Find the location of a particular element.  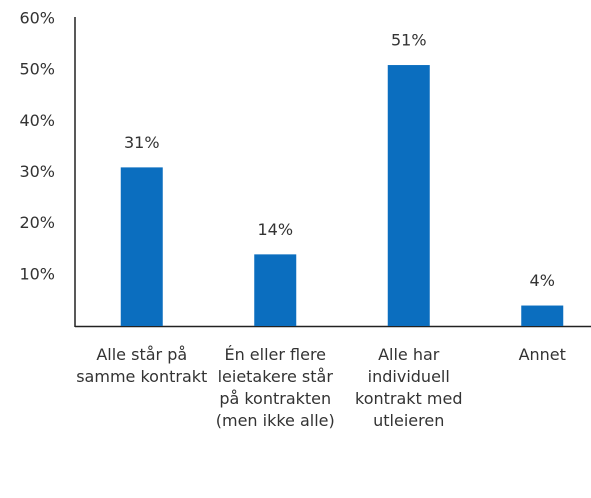

value-label: 31% is located at coordinates (142, 142).